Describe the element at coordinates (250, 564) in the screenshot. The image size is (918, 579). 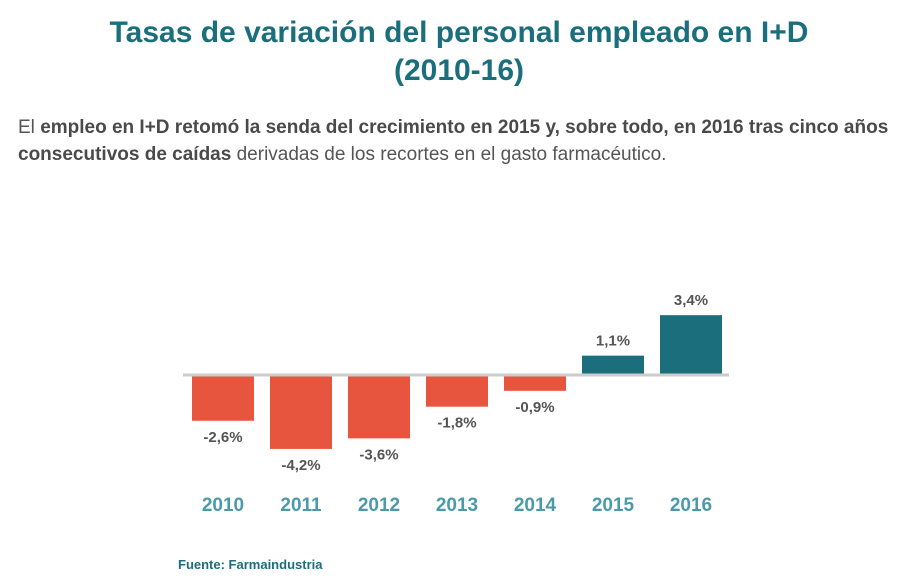
I see `source-note: Fuente: Farmaindustria` at that location.